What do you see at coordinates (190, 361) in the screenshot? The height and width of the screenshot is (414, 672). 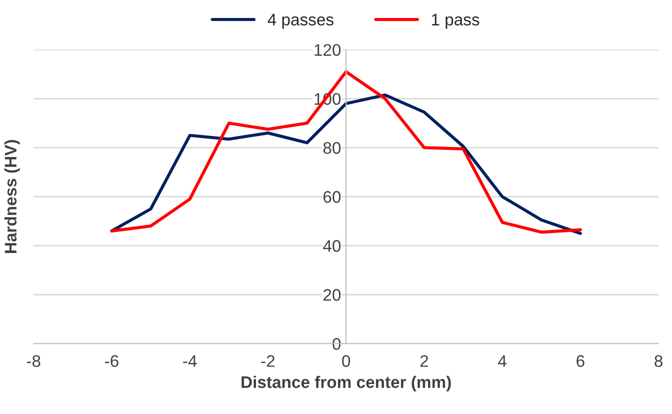 I see `x-tick-label: -4` at bounding box center [190, 361].